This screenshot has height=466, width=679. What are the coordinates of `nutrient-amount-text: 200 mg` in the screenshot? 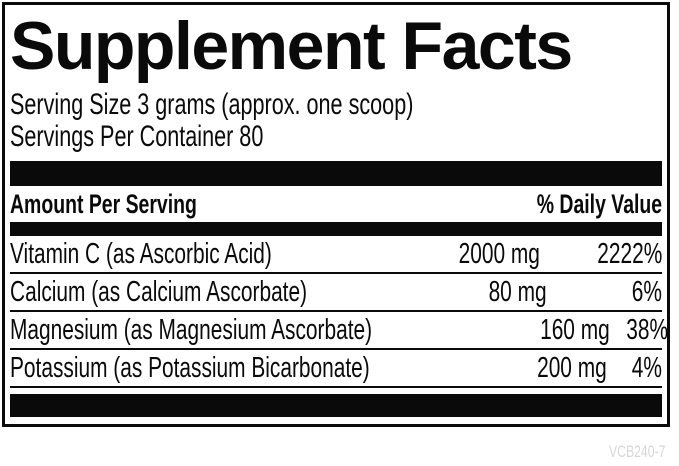 It's located at (571, 367).